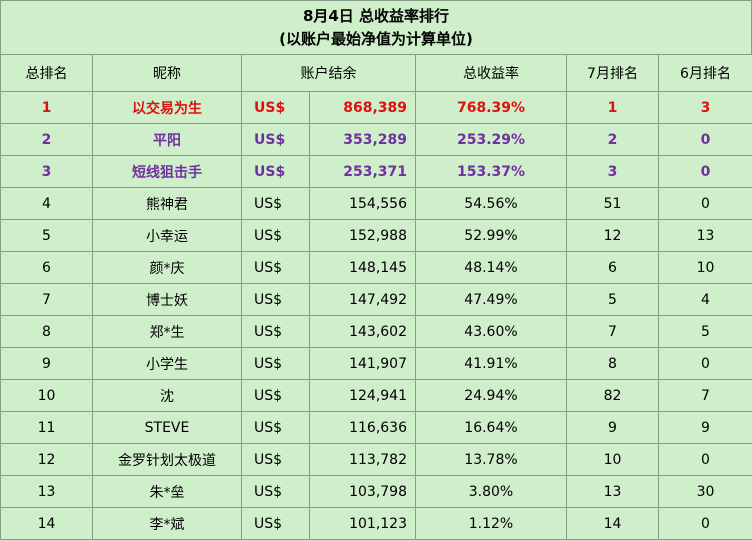 This screenshot has height=540, width=752. I want to click on nickname-cell: 平阳, so click(167, 140).